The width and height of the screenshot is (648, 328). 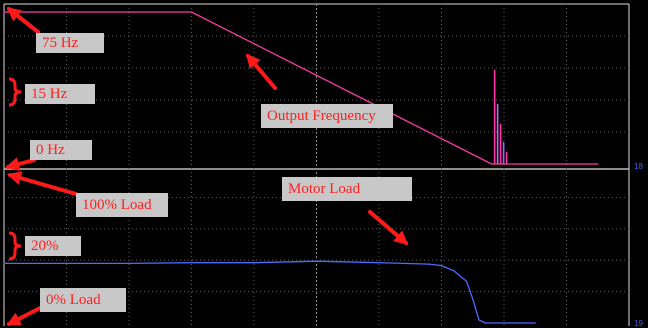 I want to click on label-100-load: 100% Load, so click(x=122, y=205).